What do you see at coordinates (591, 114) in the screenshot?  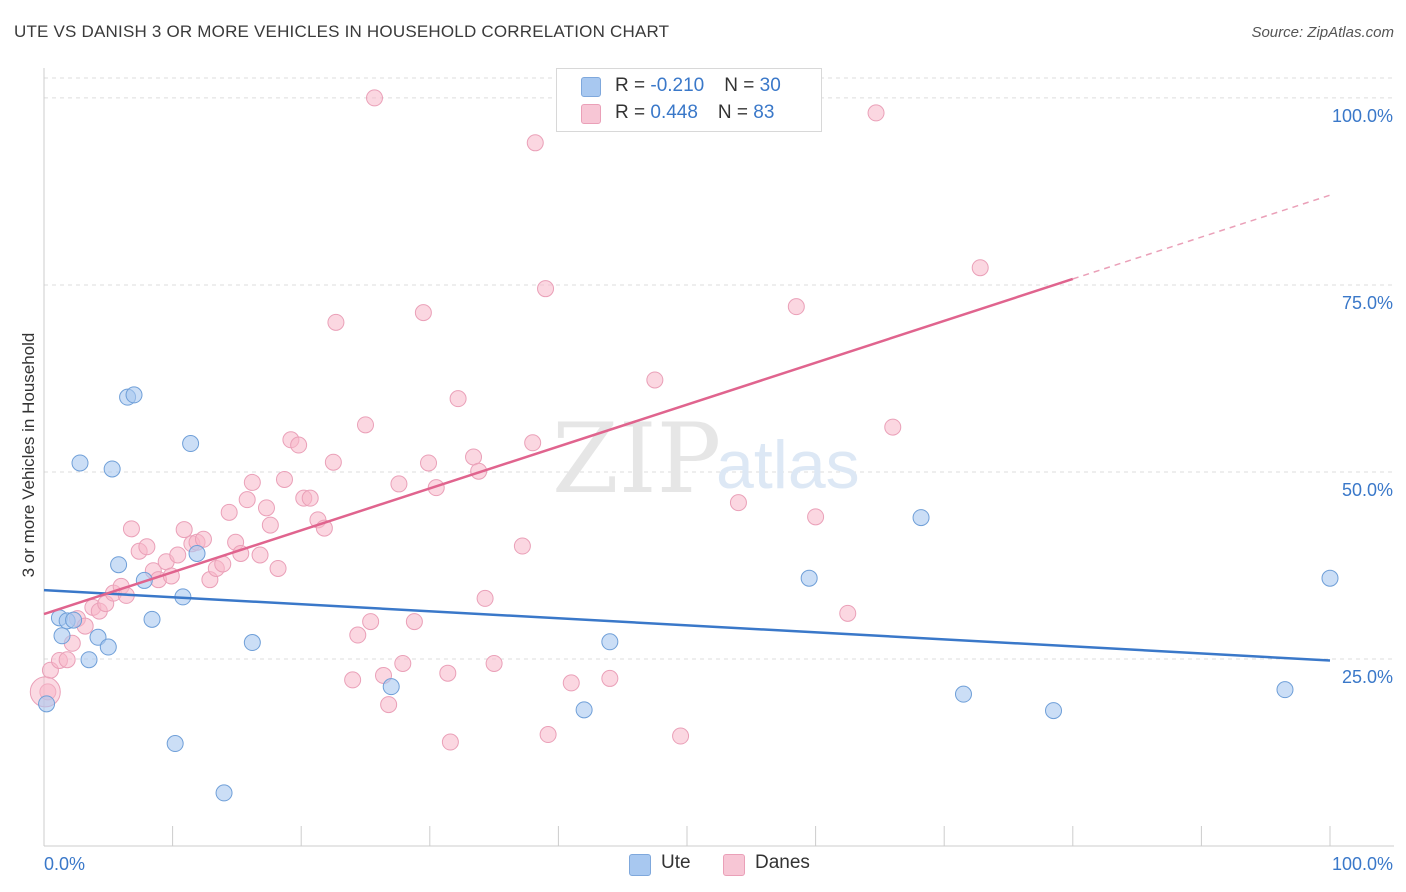 I see `legend-swatch-danes` at bounding box center [591, 114].